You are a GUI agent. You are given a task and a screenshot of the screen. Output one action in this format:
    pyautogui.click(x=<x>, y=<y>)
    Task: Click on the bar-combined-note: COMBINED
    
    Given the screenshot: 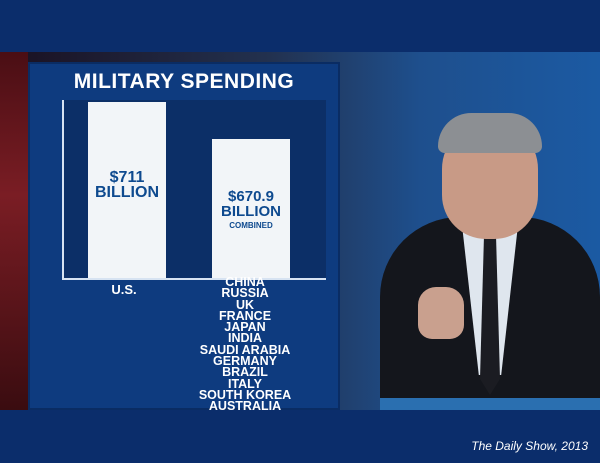 What is the action you would take?
    pyautogui.click(x=251, y=225)
    